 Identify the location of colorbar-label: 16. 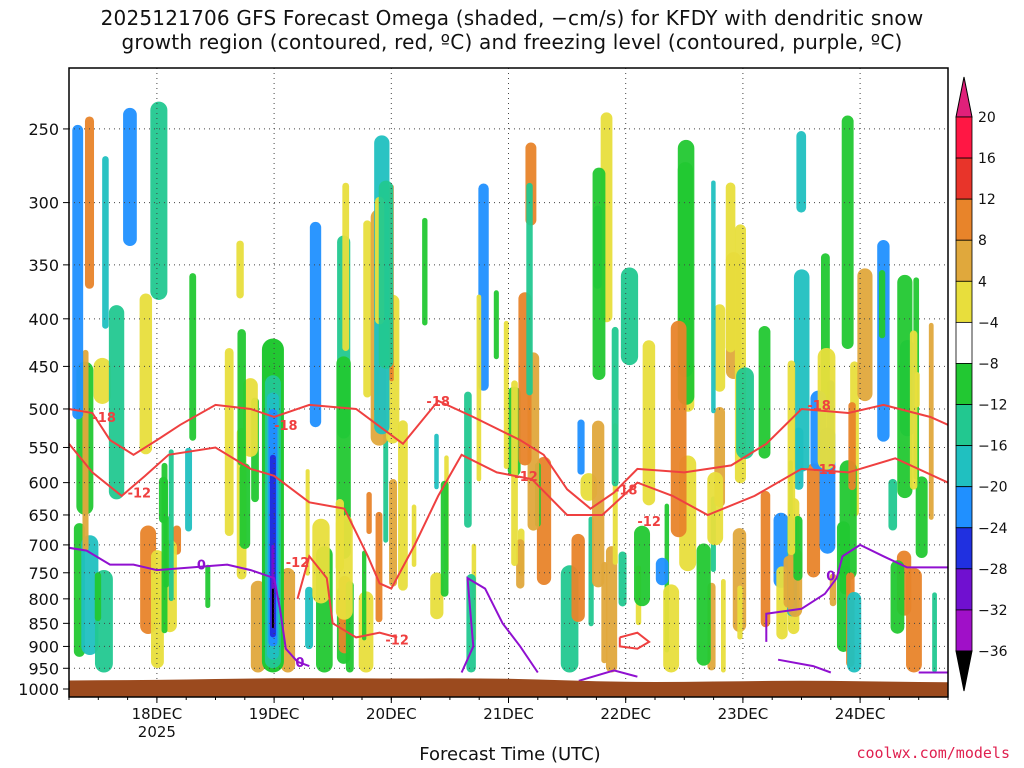
(987, 159).